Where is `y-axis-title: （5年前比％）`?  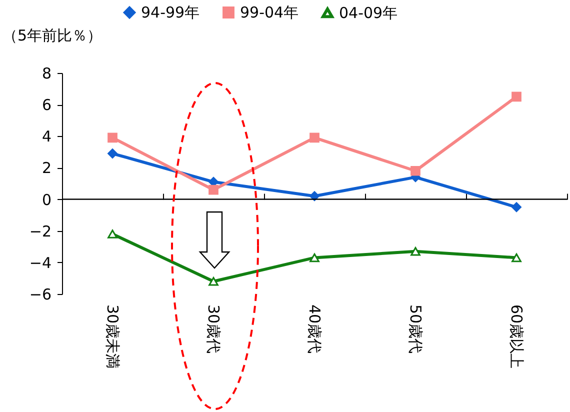
y-axis-title: （5年前比％） is located at coordinates (52, 35).